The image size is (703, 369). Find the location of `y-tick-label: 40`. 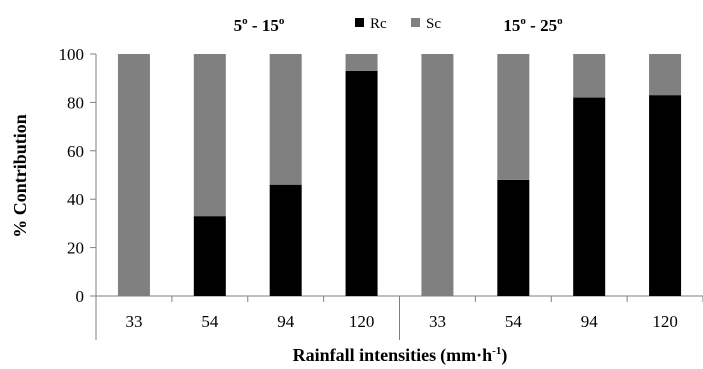

y-tick-label: 40 is located at coordinates (75, 199).